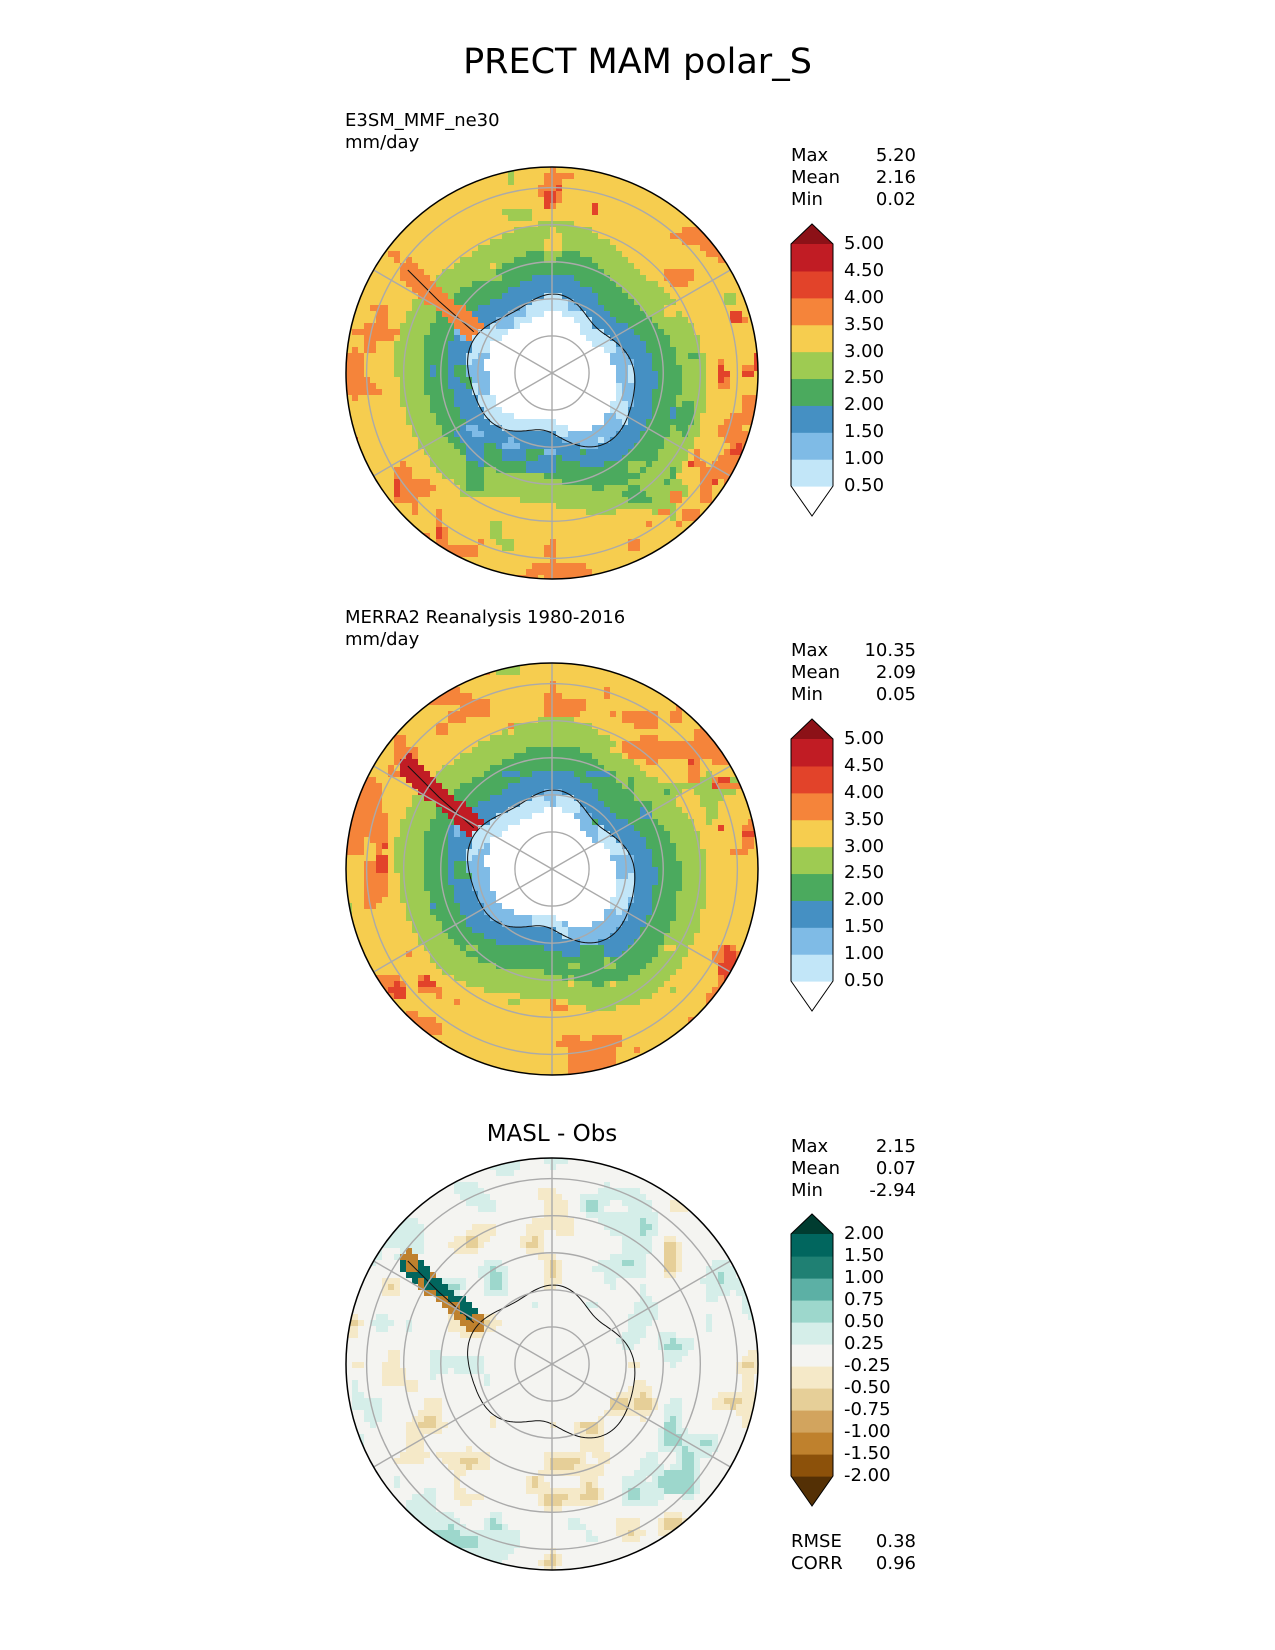 Image resolution: width=1275 pixels, height=1650 pixels. Describe the element at coordinates (812, 338) in the screenshot. I see `colorbar-bin` at that location.